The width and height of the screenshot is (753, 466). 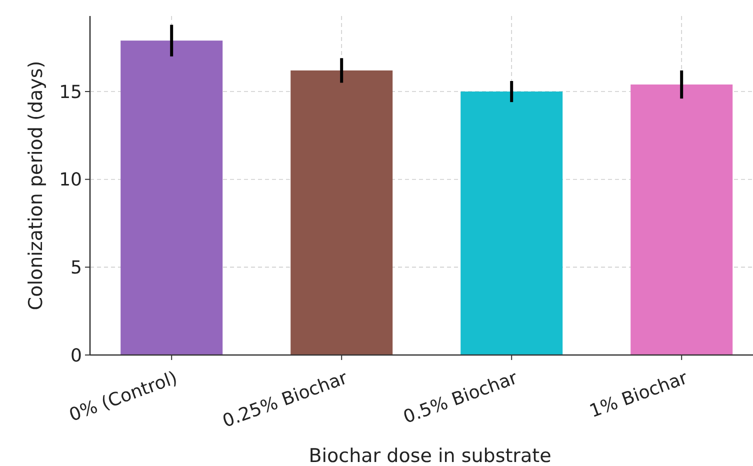 What do you see at coordinates (36, 185) in the screenshot?
I see `y-axis-title: Colonization period (days)` at bounding box center [36, 185].